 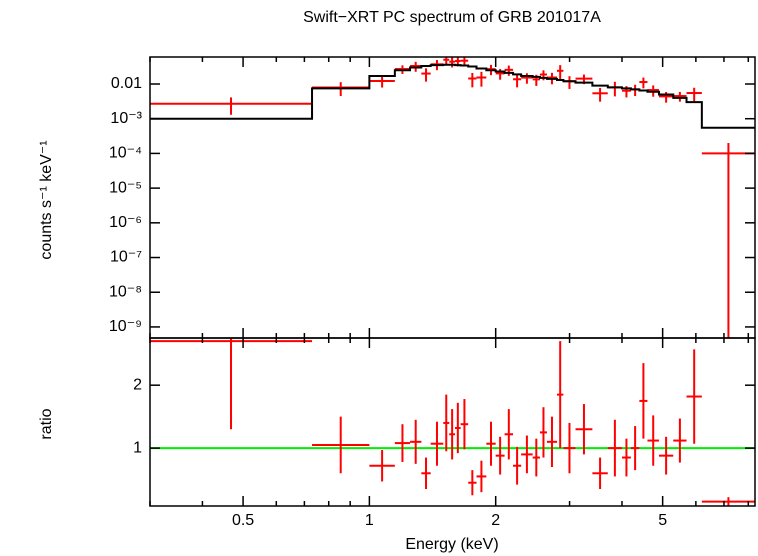 I want to click on x-axis-label: Energy (keV), so click(x=451, y=544).